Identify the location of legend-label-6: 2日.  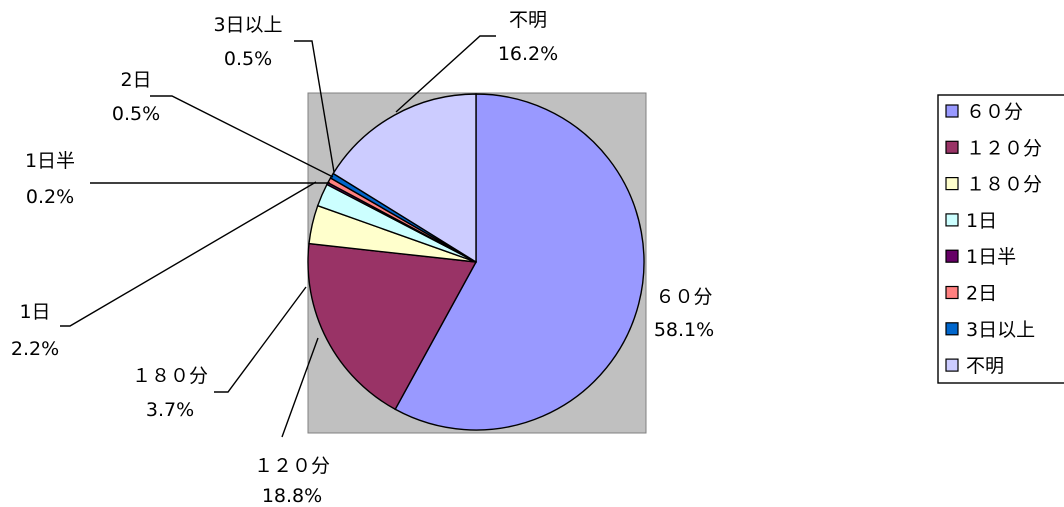
(981, 294).